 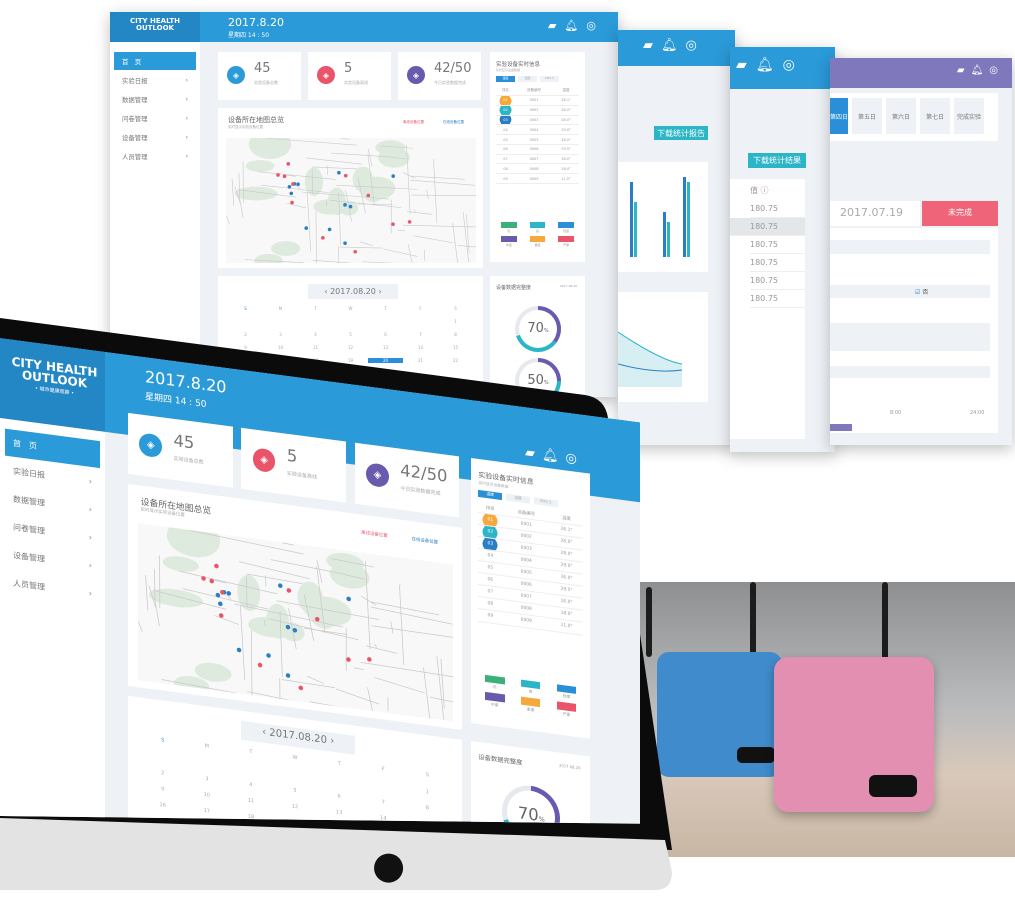 I want to click on calendar-day: 7, so click(x=383, y=802).